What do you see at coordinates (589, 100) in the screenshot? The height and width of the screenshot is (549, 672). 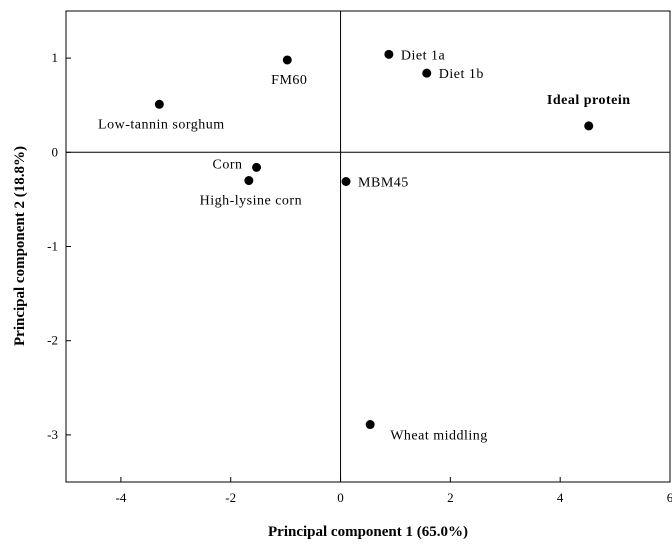 I see `data-label: Ideal protein` at bounding box center [589, 100].